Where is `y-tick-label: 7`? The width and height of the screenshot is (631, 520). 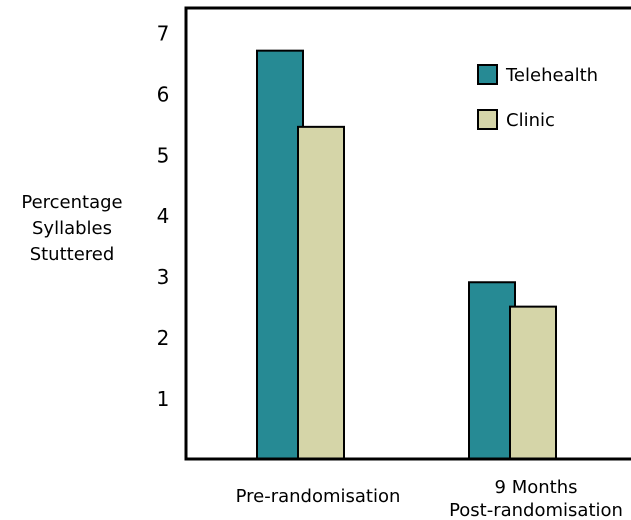
y-tick-label: 7 is located at coordinates (163, 33).